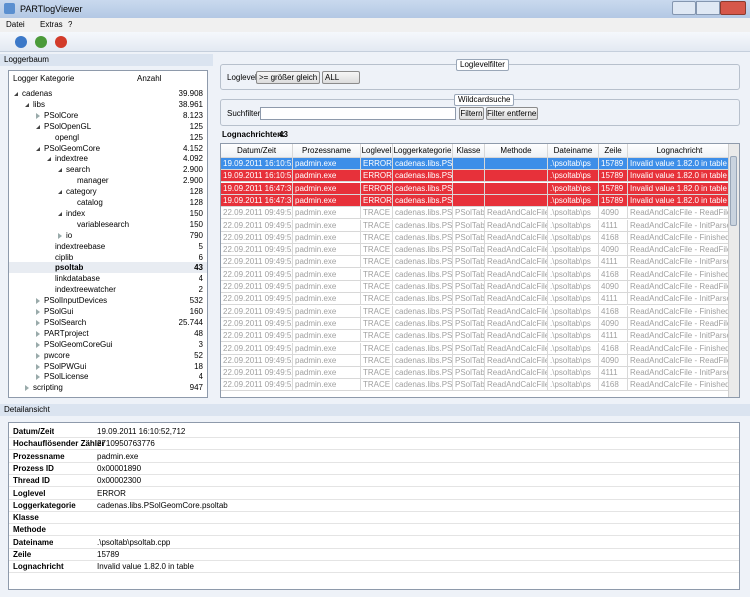 This screenshot has height=597, width=750. Describe the element at coordinates (78, 344) in the screenshot. I see `tree-node-label: PSolGeomCoreGui` at that location.